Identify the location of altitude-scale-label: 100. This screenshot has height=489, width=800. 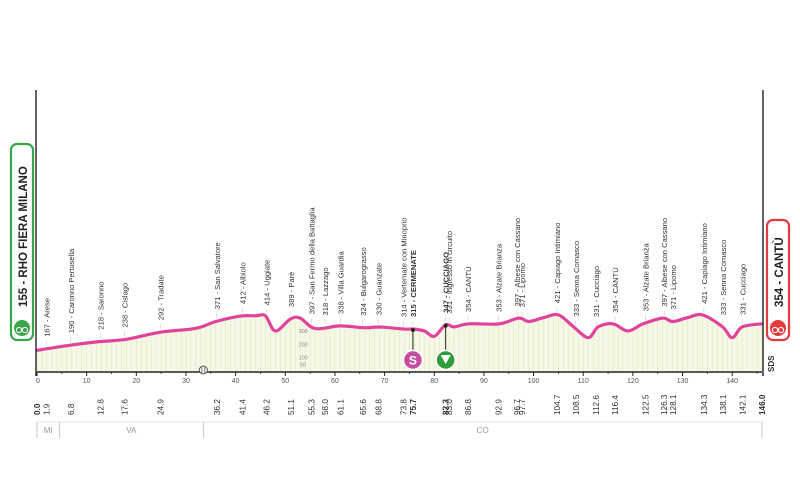
(303, 359).